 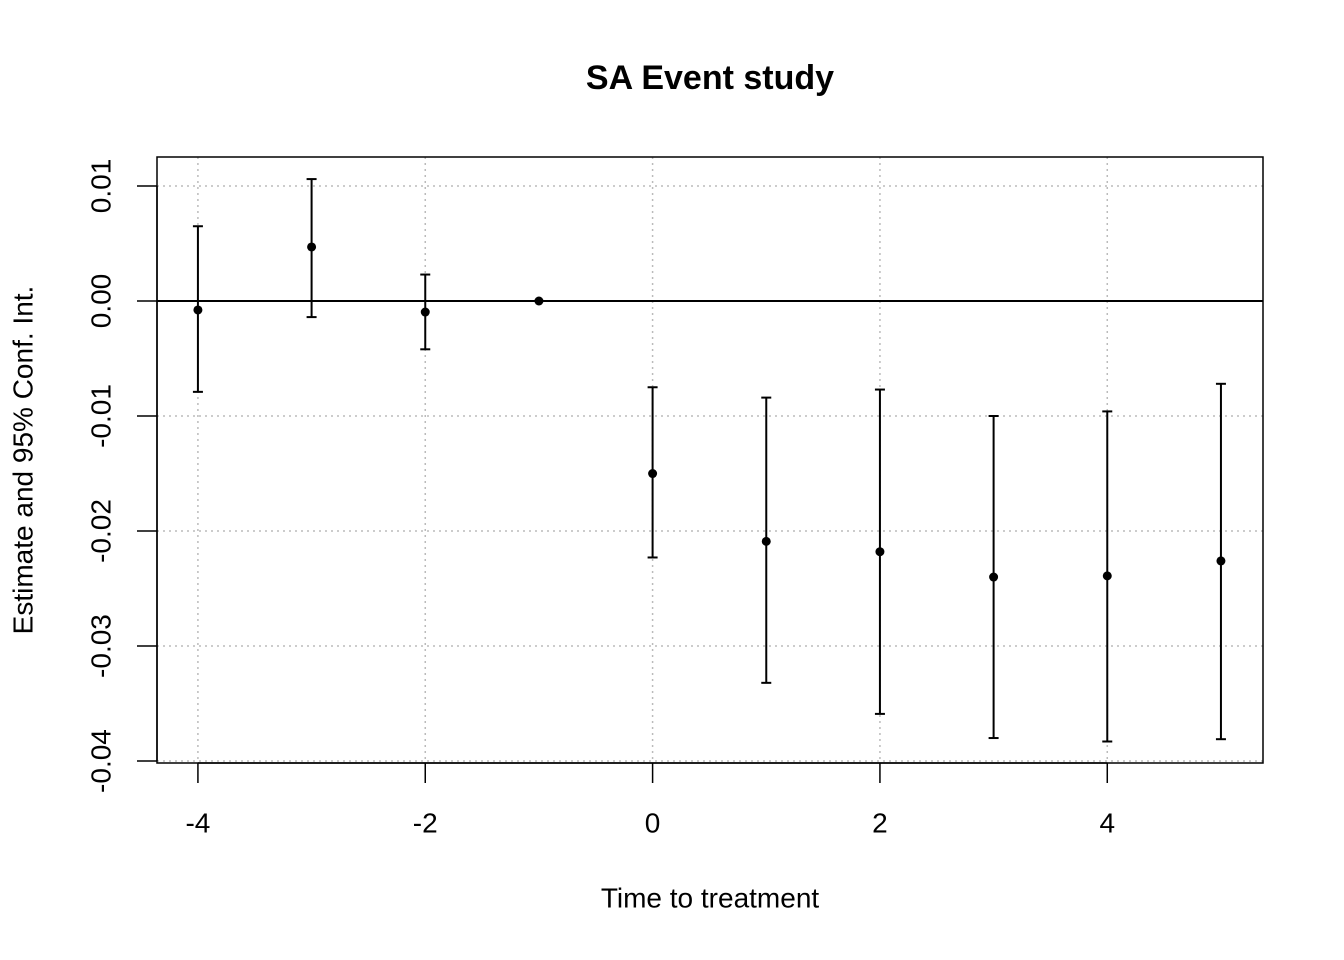 I want to click on y-tick-label: -0.03, so click(x=100, y=646).